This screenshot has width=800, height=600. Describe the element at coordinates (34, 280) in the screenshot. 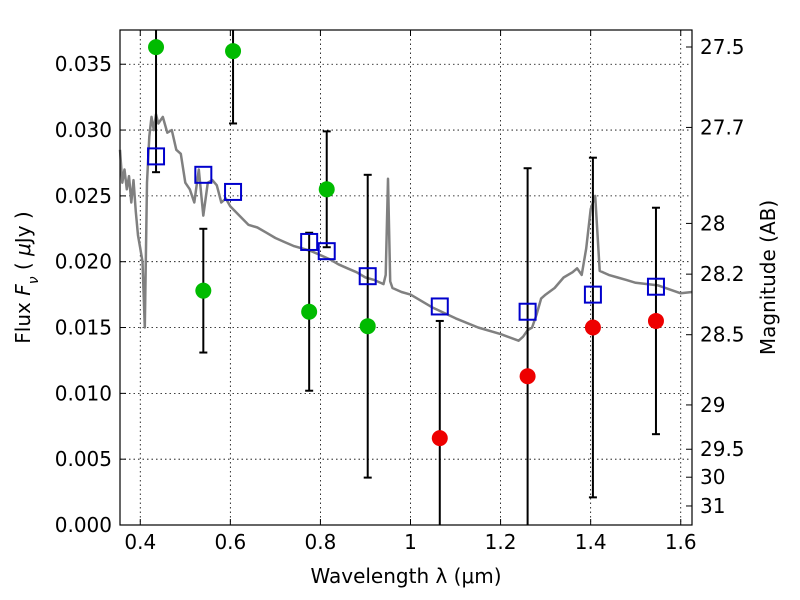

I see `y-axis-title-part: ν` at that location.